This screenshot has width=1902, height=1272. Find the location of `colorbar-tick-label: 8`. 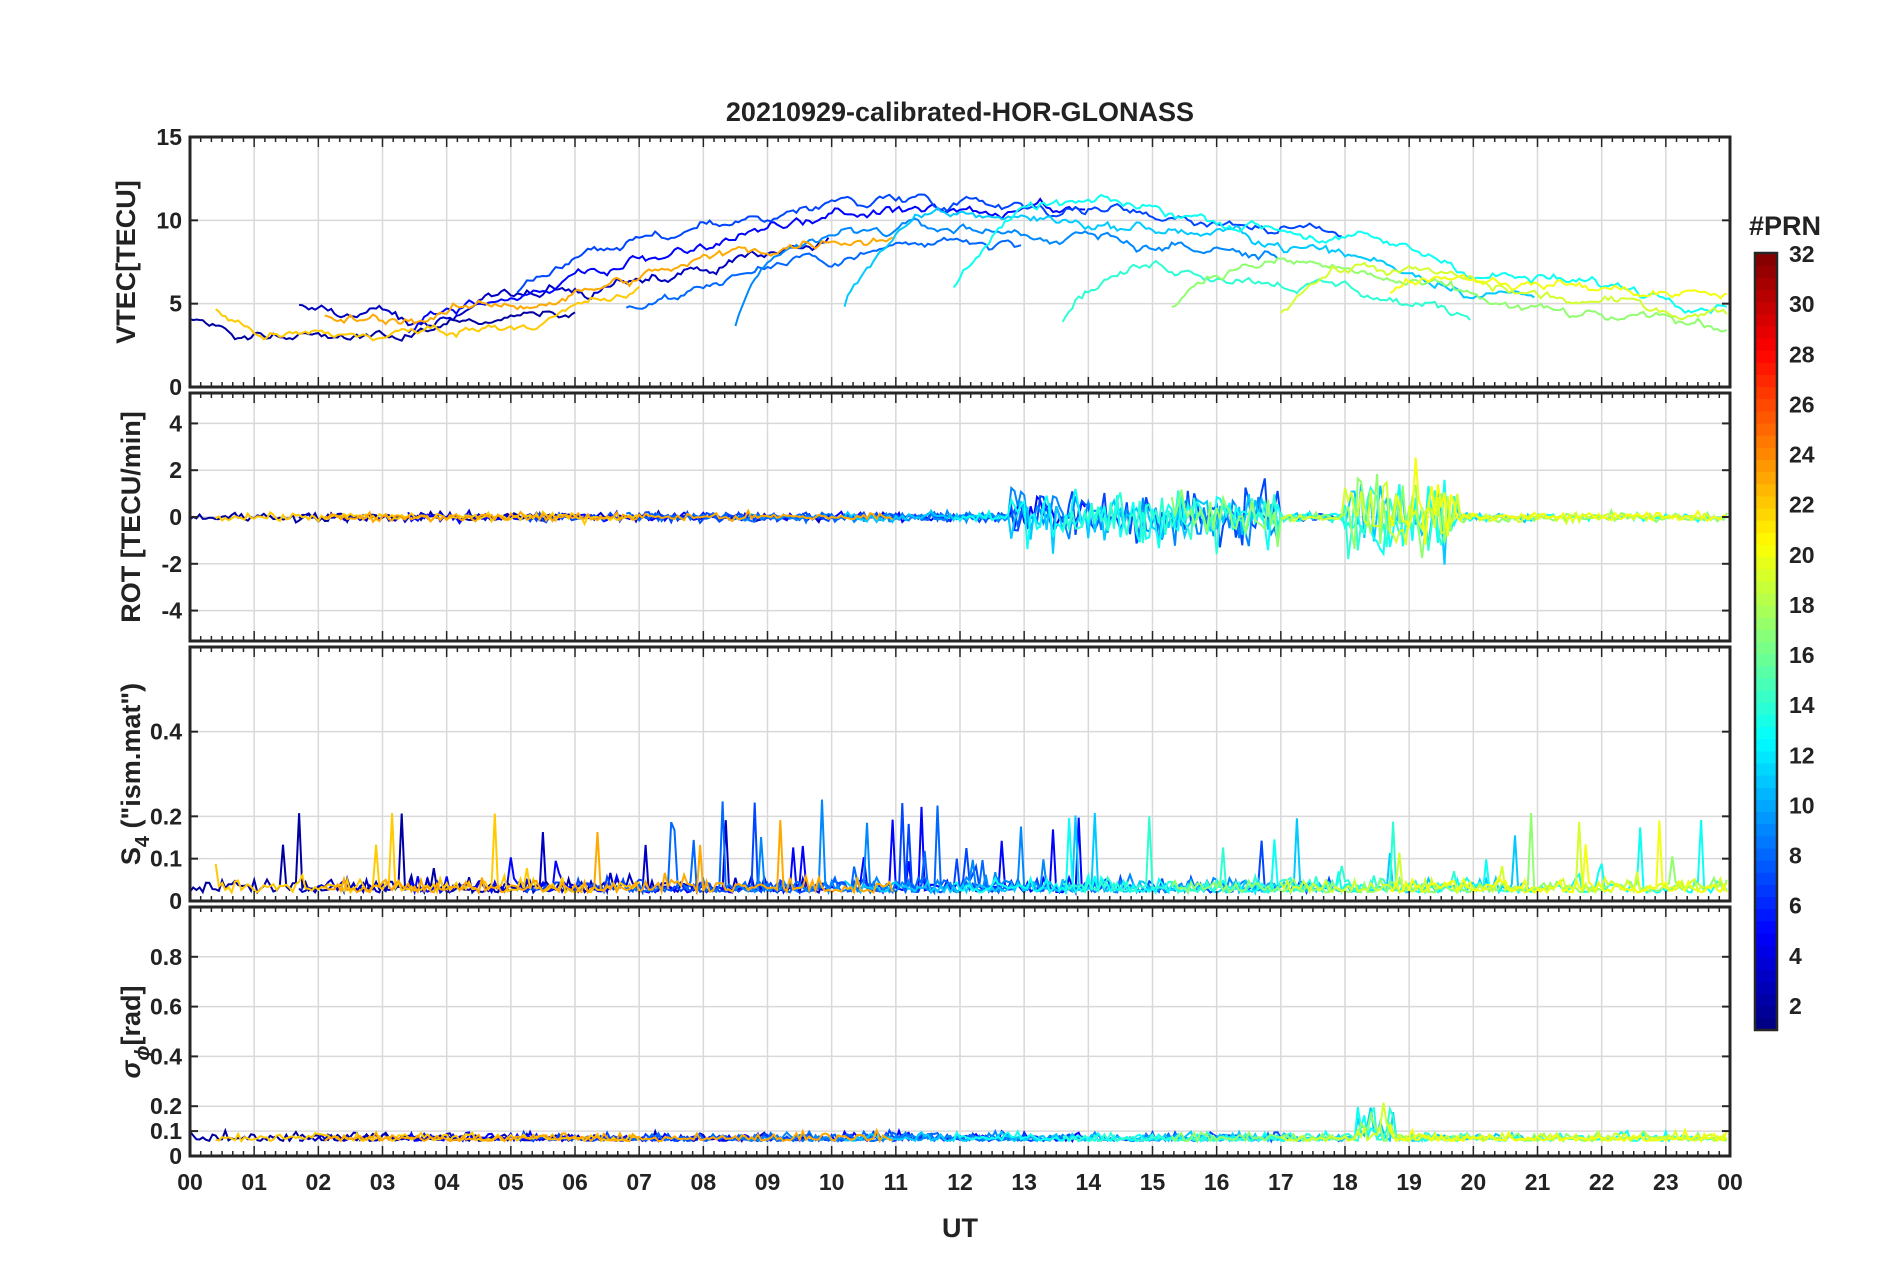

colorbar-tick-label: 8 is located at coordinates (1795, 856).